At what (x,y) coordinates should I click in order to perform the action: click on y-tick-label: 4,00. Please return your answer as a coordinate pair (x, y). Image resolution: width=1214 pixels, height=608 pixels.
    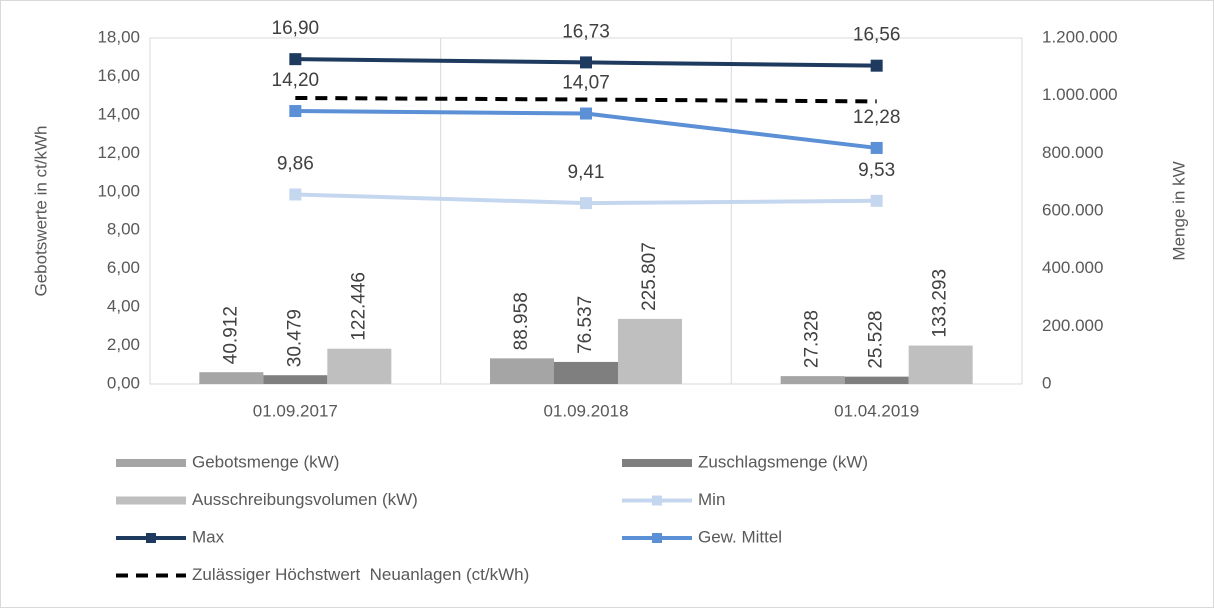
    Looking at the image, I should click on (123, 306).